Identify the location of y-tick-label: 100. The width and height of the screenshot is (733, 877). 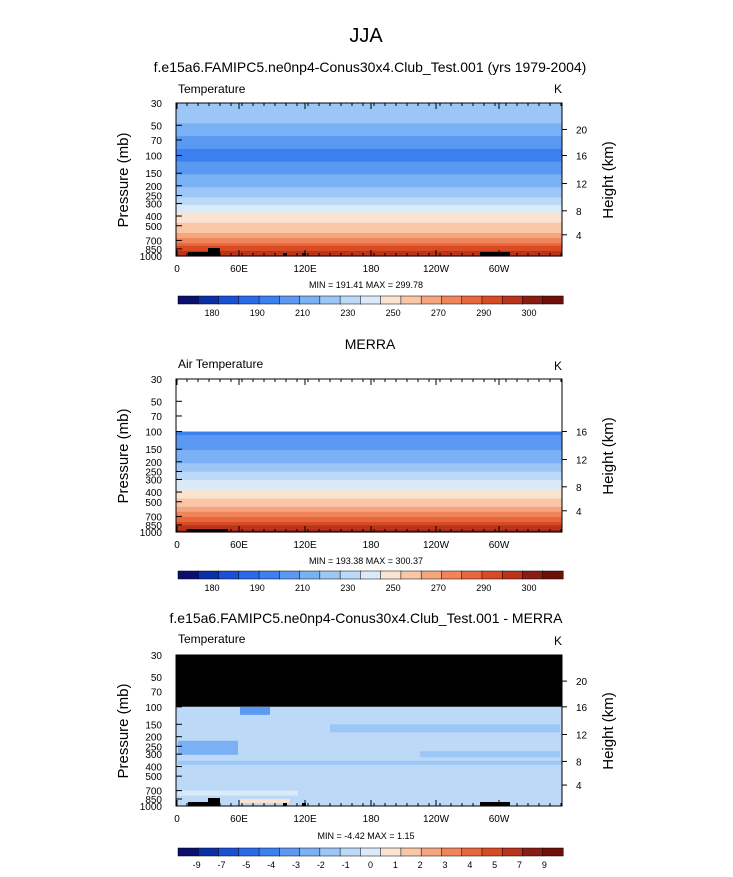
(153, 157).